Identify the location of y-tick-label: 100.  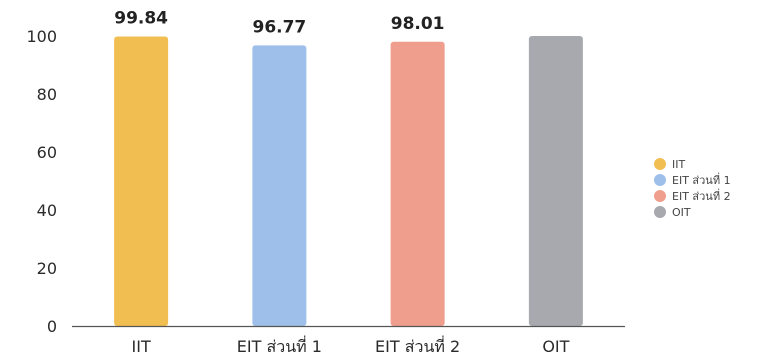
(41, 36).